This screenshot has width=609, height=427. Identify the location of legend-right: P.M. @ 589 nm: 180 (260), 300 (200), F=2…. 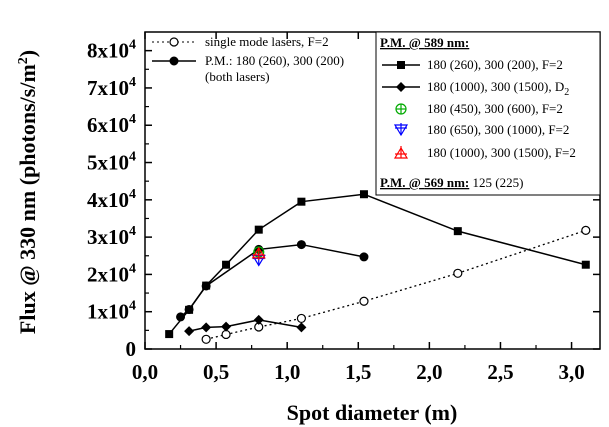
(488, 113).